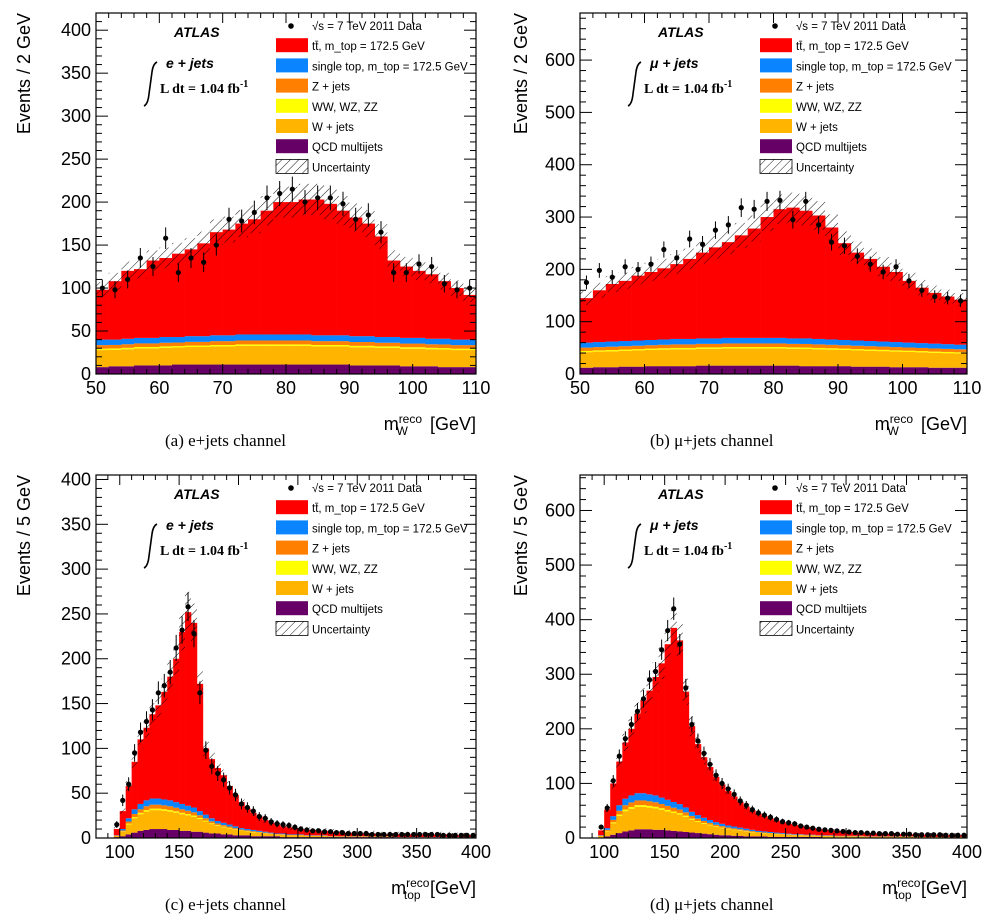 The image size is (998, 921). I want to click on legend-swatch-uncertainty, so click(292, 628).